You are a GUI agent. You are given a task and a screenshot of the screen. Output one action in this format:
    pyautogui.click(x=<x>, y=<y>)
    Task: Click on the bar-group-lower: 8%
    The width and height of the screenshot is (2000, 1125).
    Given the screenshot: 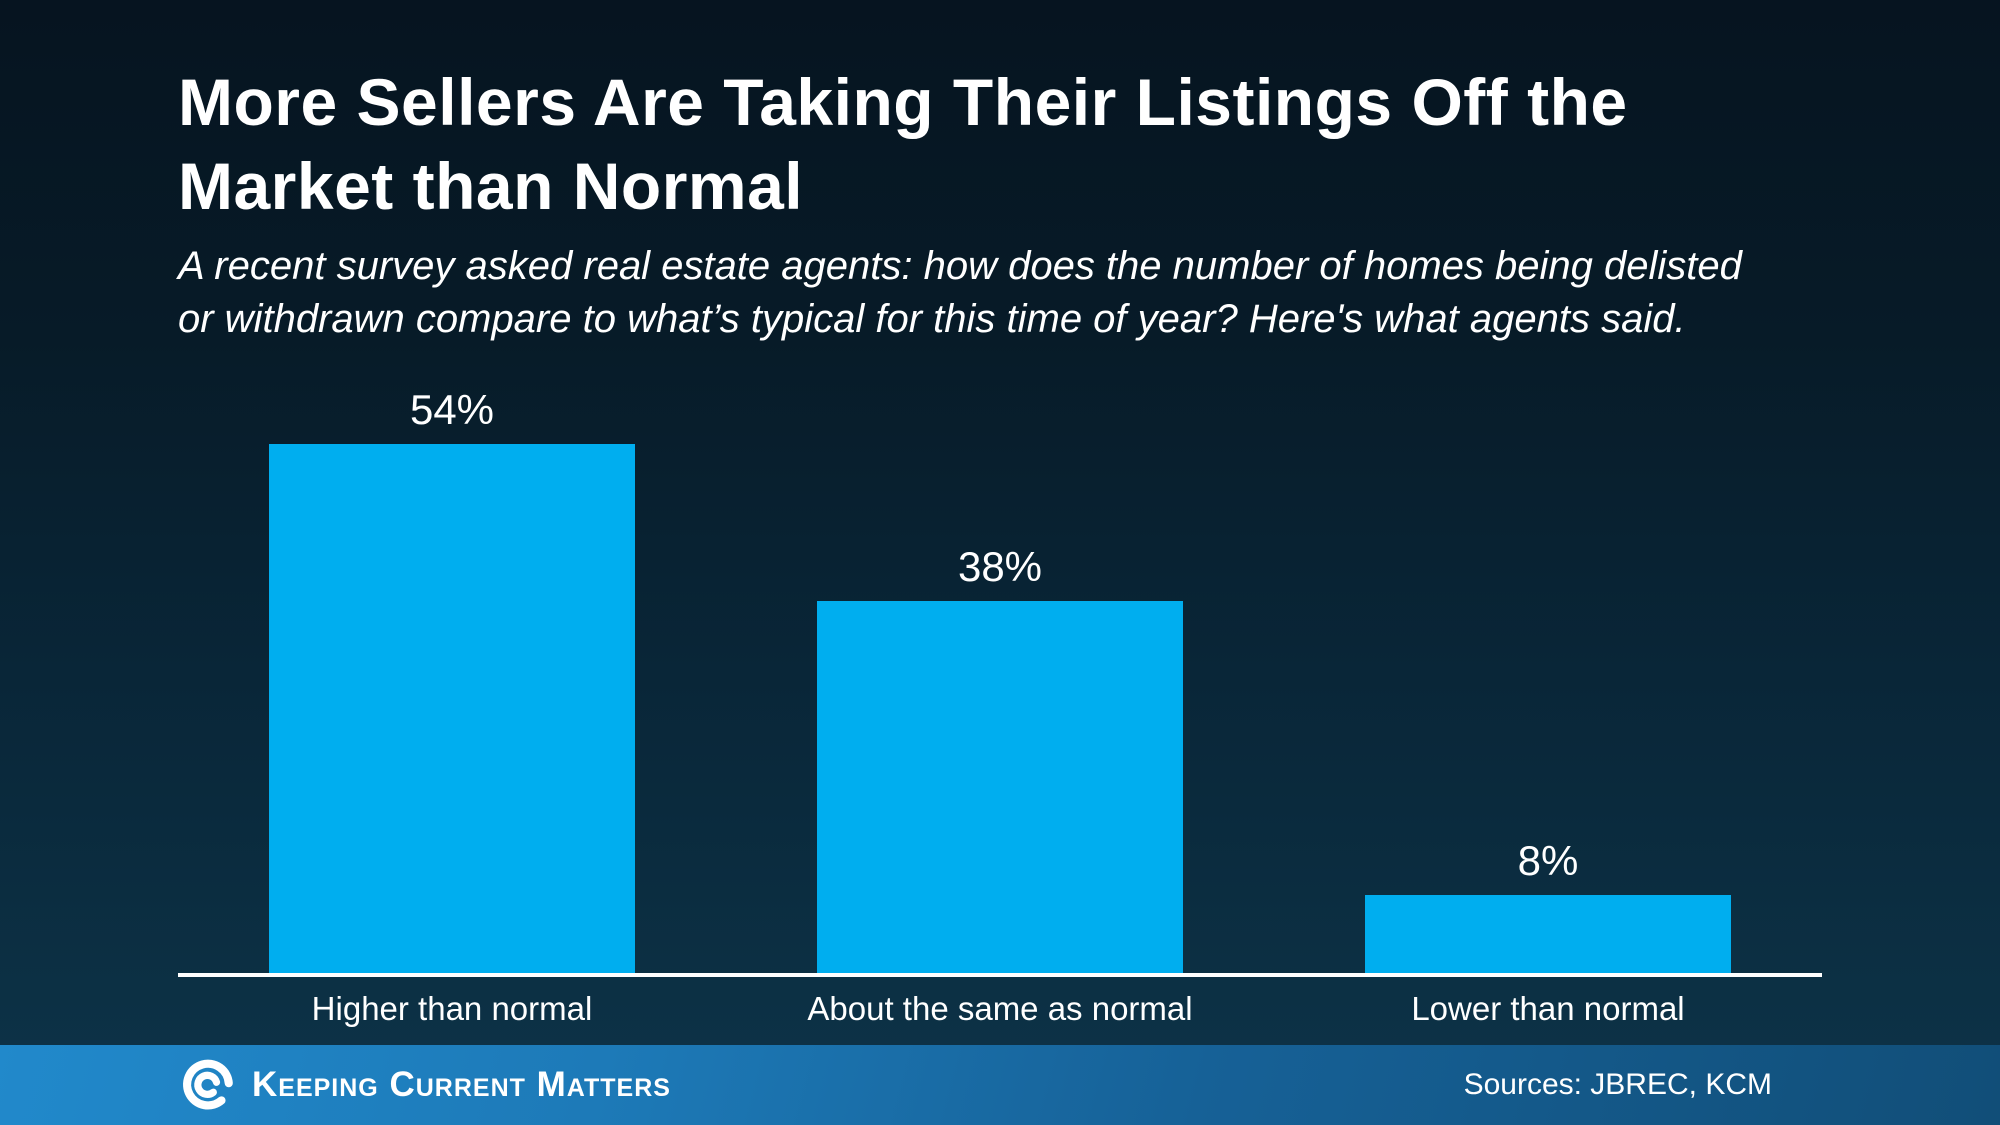 What is the action you would take?
    pyautogui.click(x=1548, y=905)
    